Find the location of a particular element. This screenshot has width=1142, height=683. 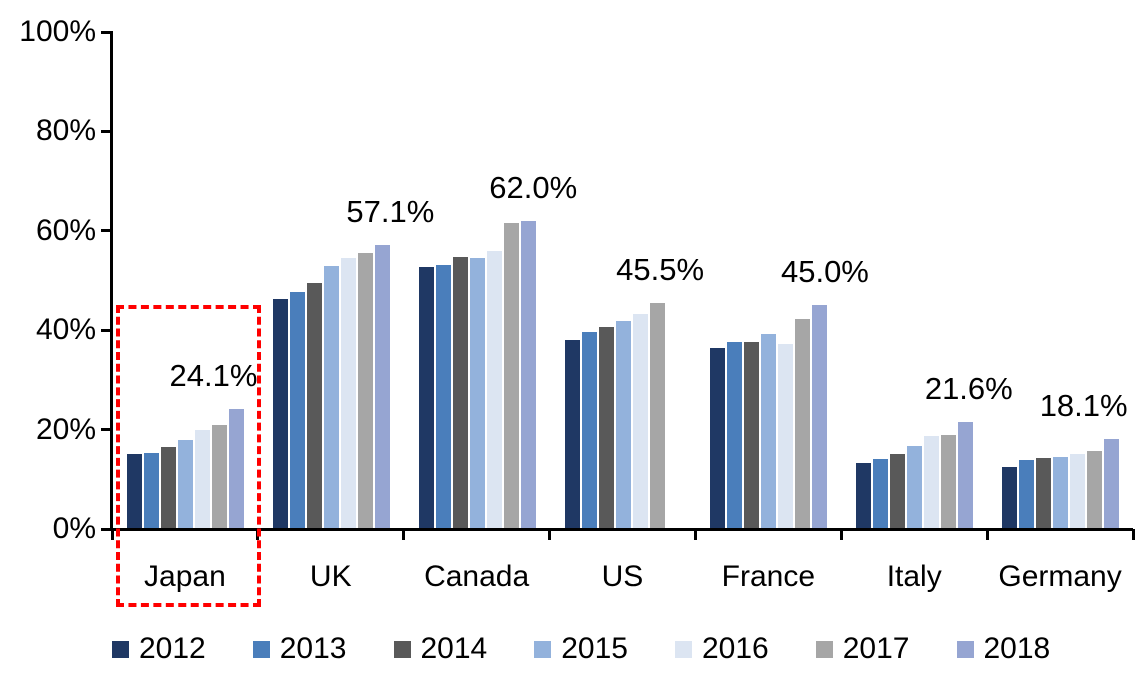

legend-item-2018: 2018 is located at coordinates (1003, 648).